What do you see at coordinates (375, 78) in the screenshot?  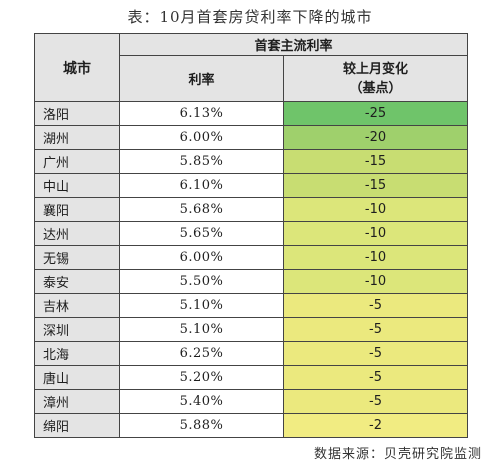 I see `header-change: 较上月变化 （基点）` at bounding box center [375, 78].